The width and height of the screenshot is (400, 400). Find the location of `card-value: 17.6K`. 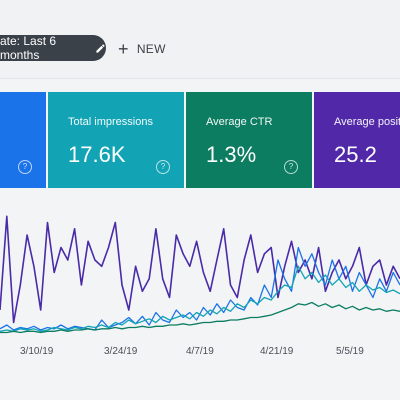

card-value: 17.6K is located at coordinates (97, 154).